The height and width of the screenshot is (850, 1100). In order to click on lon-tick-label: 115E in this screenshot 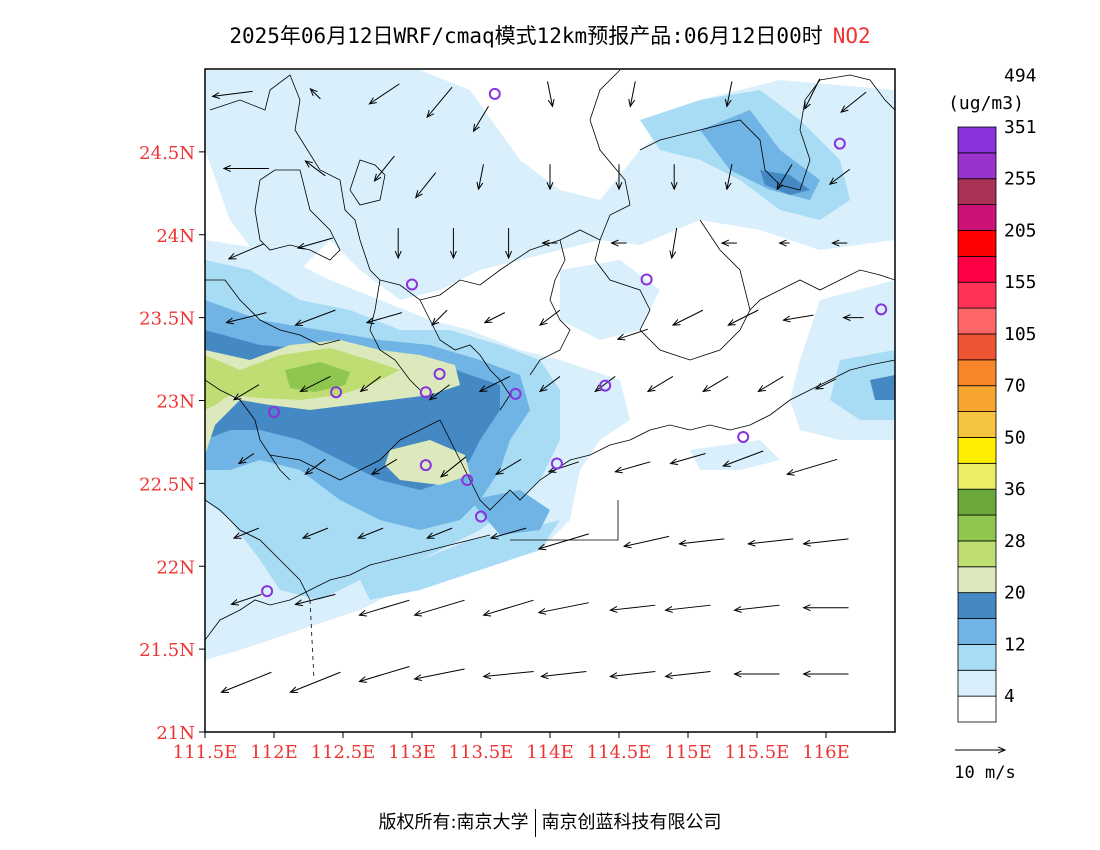, I will do `click(688, 752)`.